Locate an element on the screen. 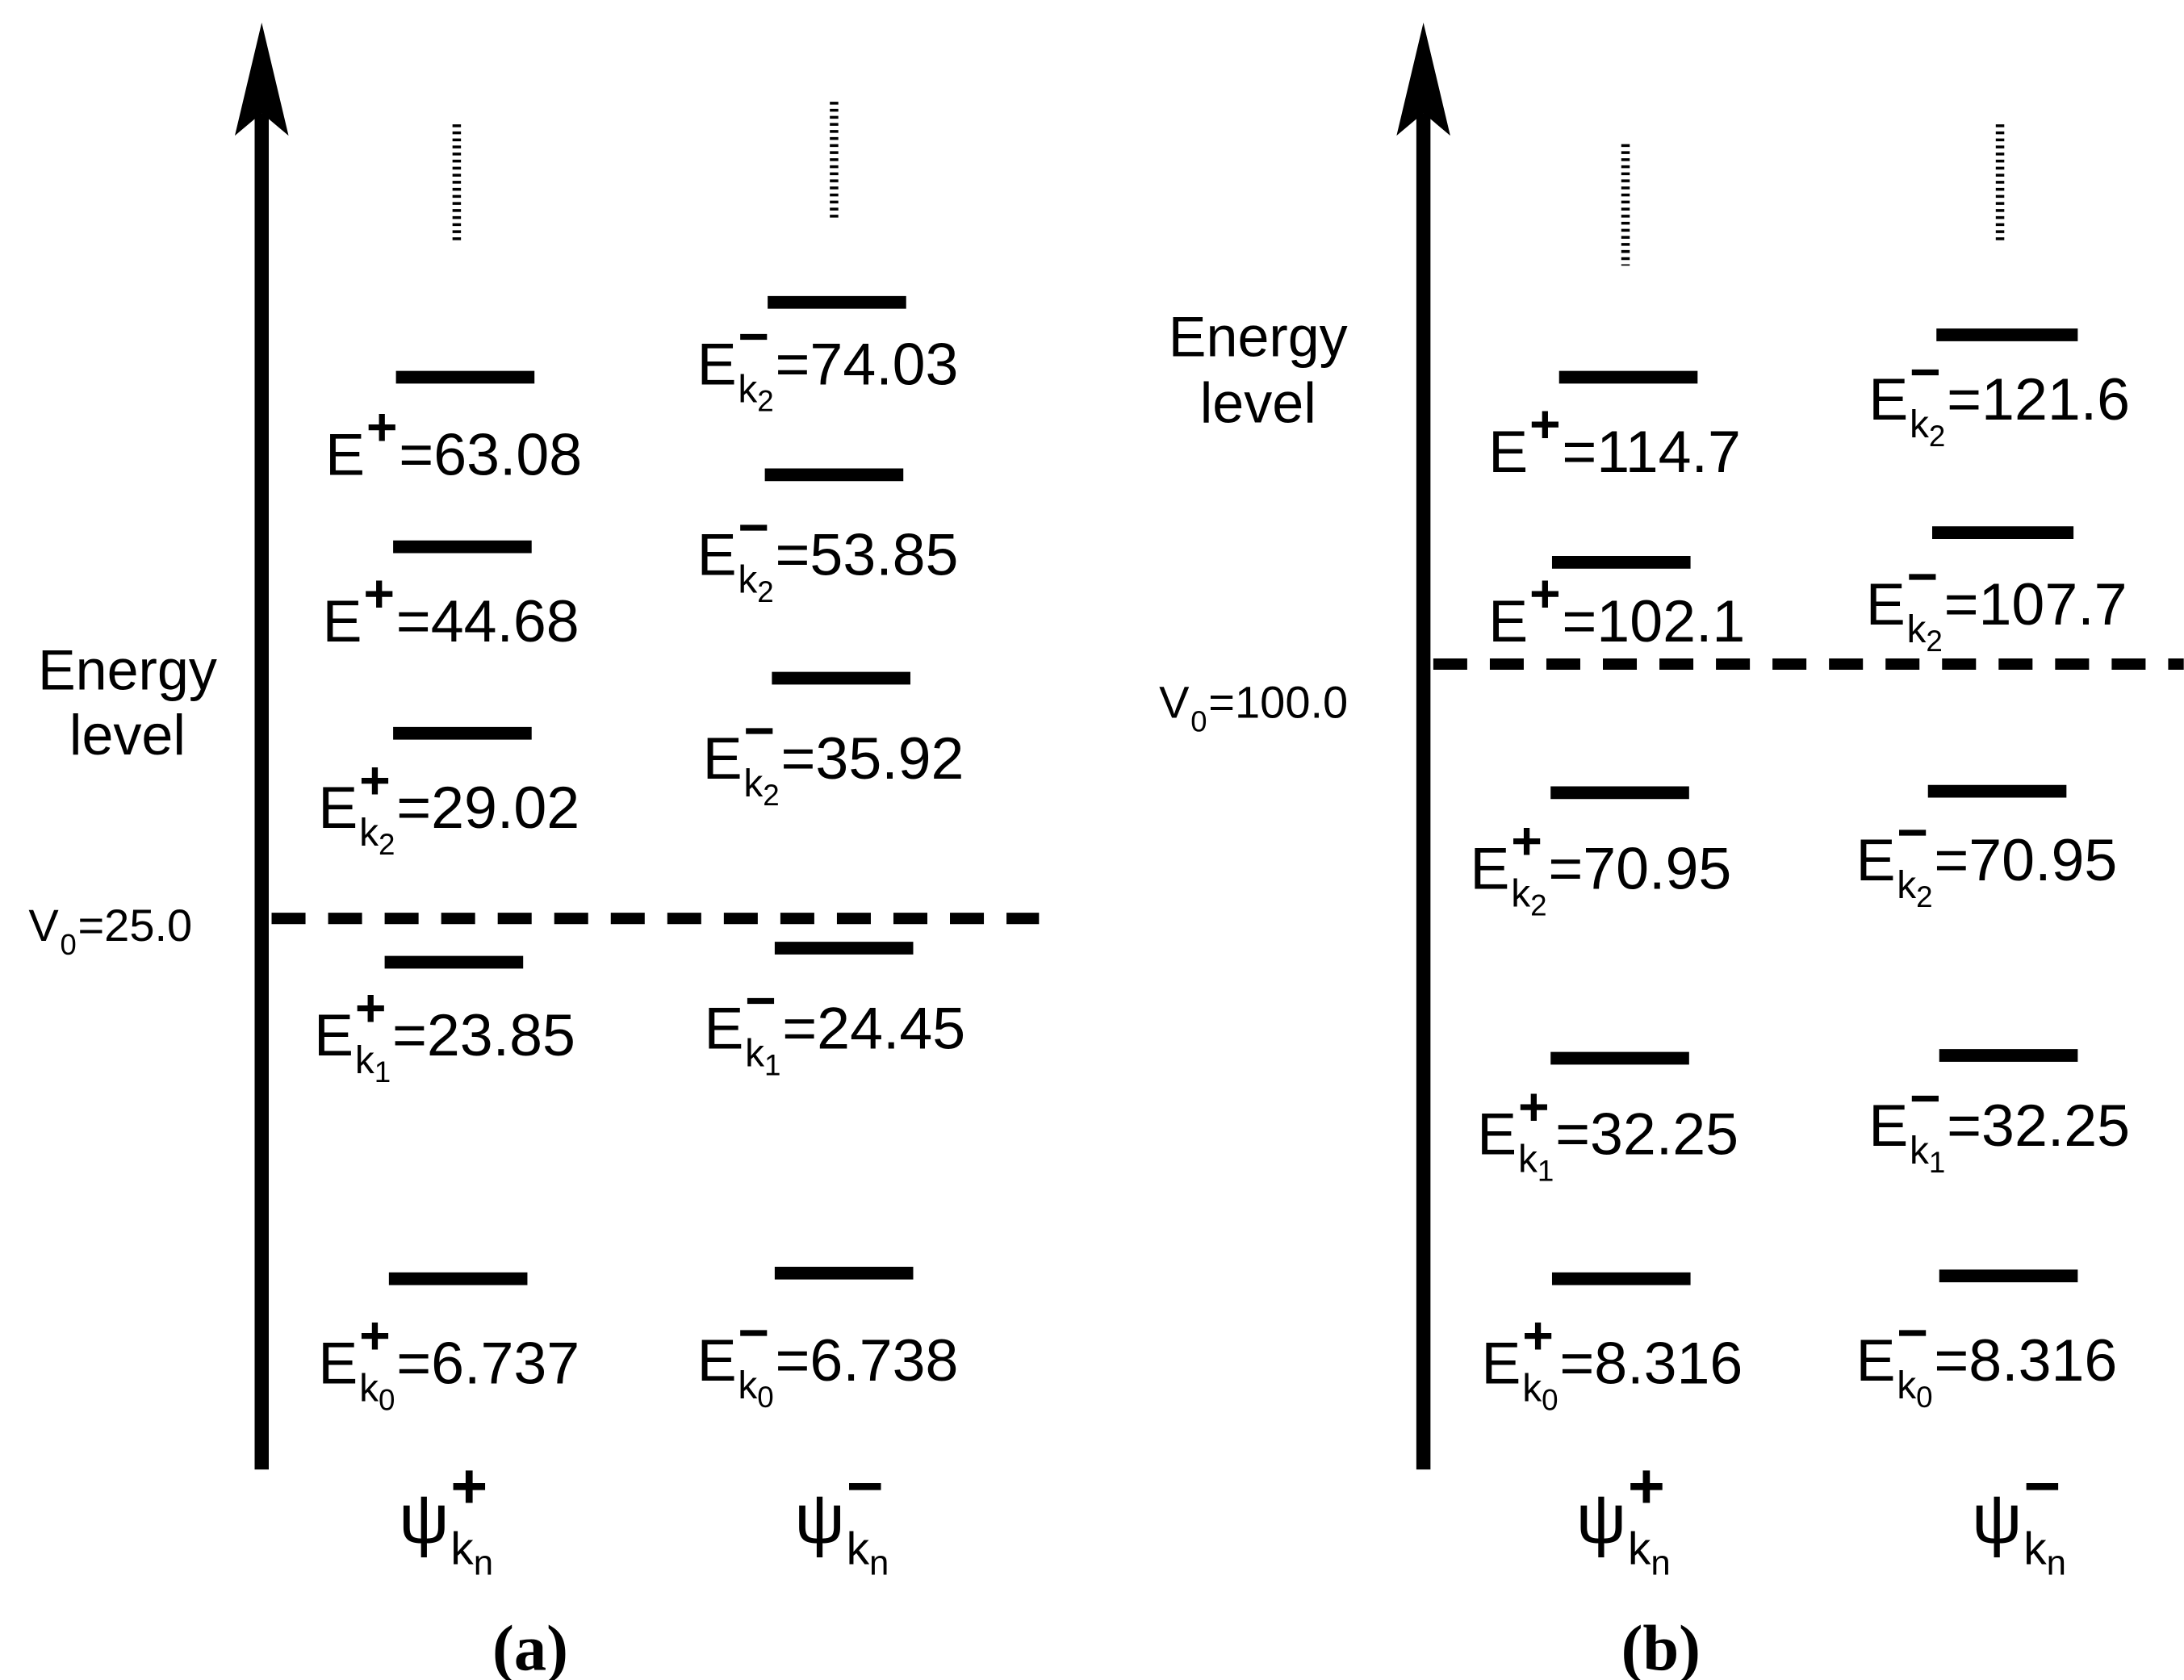 This screenshot has width=2184, height=1680. level-label: E +k 1=32.25 is located at coordinates (1608, 1133).